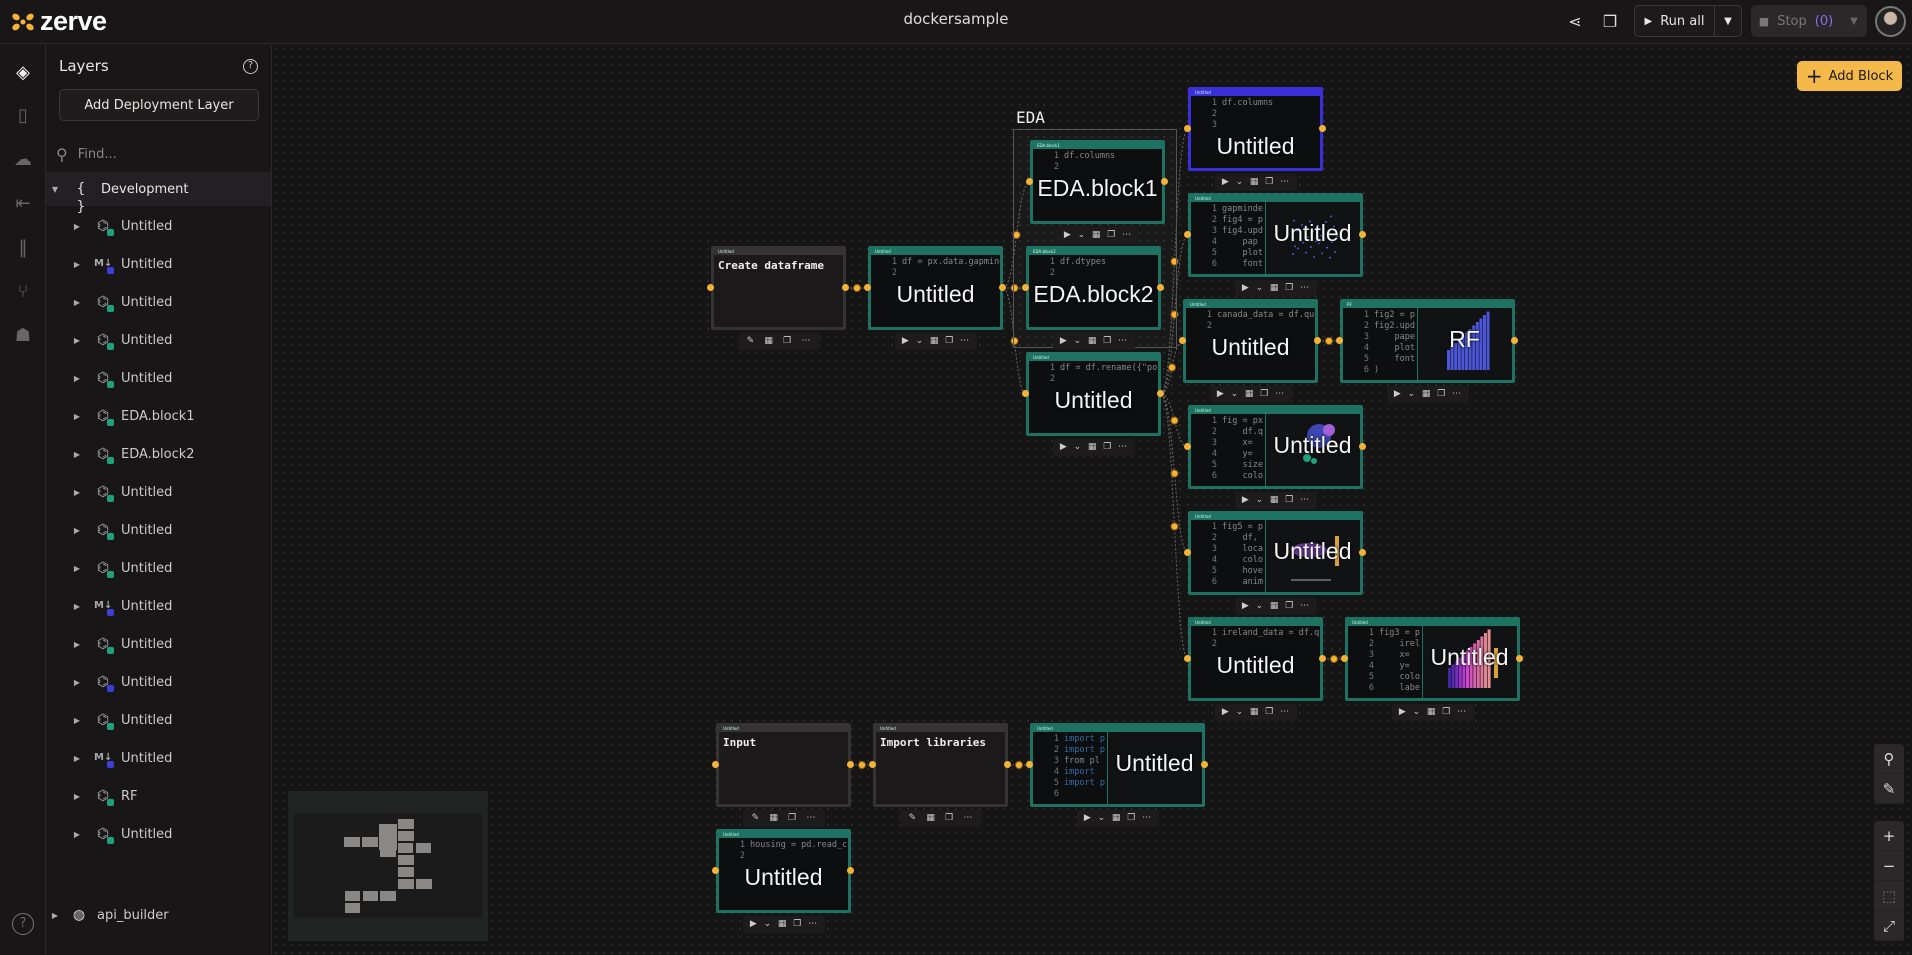 Image resolution: width=1912 pixels, height=955 pixels. I want to click on code-editor: 1 df = px.data.gapminde 2, so click(935, 267).